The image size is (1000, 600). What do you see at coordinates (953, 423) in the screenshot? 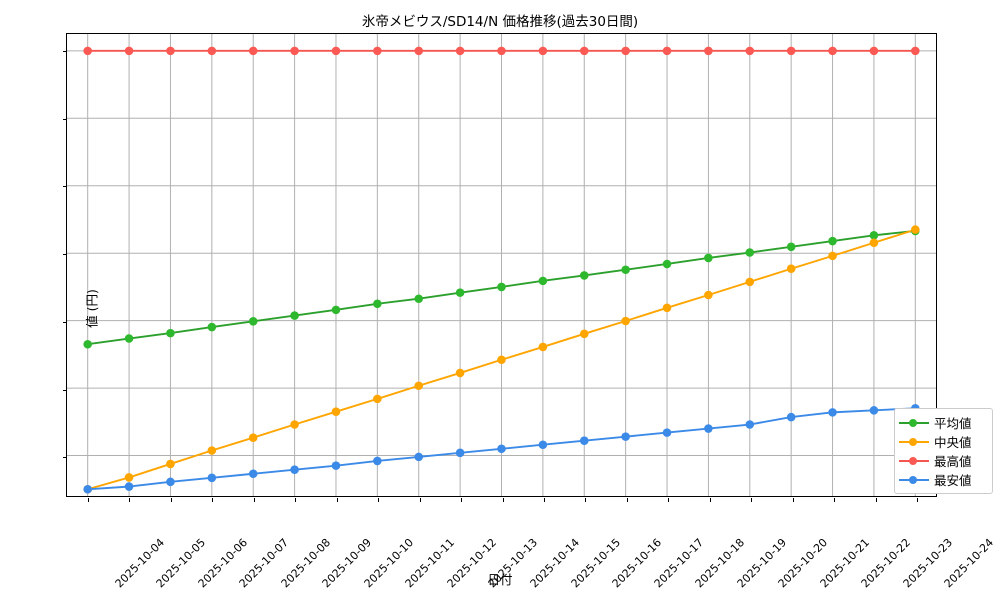
I see `legend-label: 平均値` at bounding box center [953, 423].